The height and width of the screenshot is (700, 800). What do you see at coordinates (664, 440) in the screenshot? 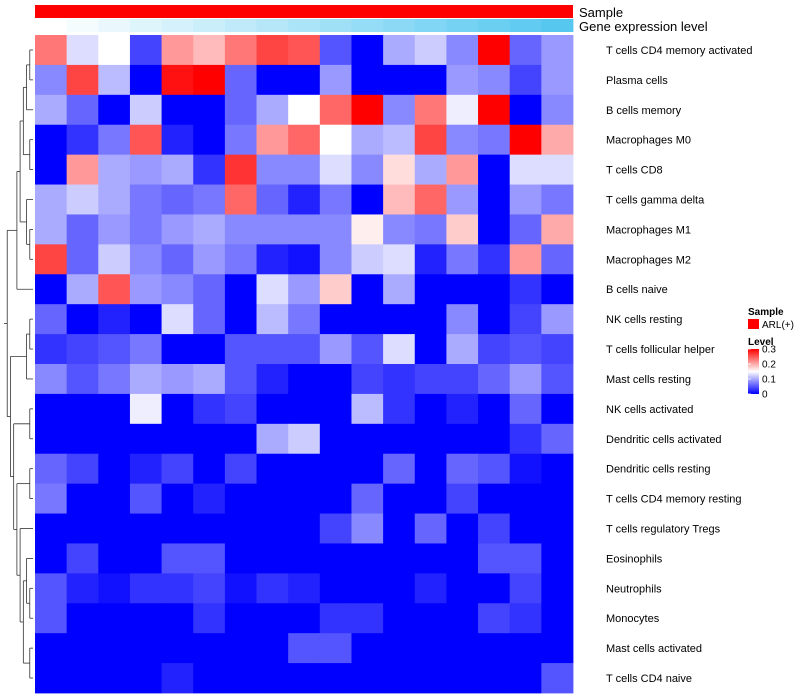
I see `row-label: Dendritic cells activated` at bounding box center [664, 440].